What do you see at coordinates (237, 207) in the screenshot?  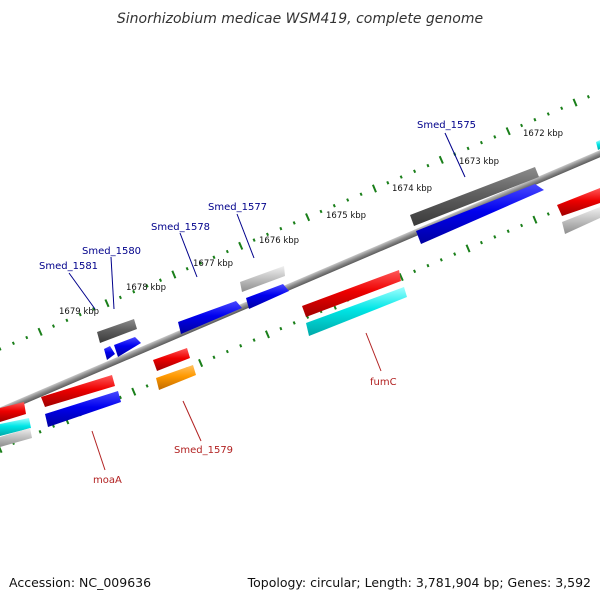 I see `gene-label-smed-1577: Smed_1577` at bounding box center [237, 207].